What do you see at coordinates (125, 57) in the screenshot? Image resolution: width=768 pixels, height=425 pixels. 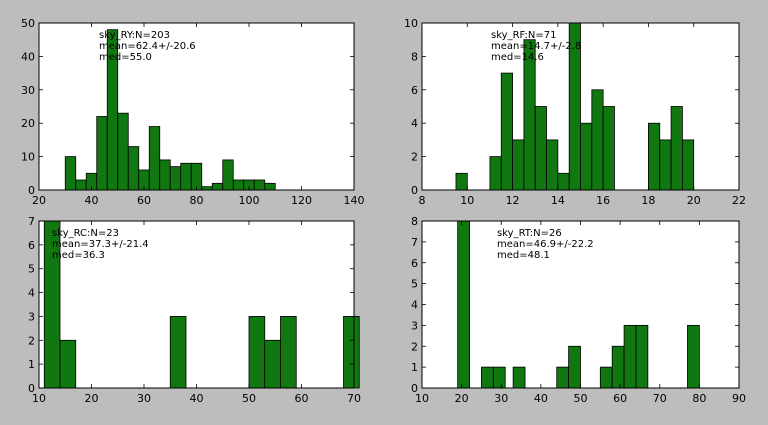 I see `stats-annotation: med=55.0` at bounding box center [125, 57].